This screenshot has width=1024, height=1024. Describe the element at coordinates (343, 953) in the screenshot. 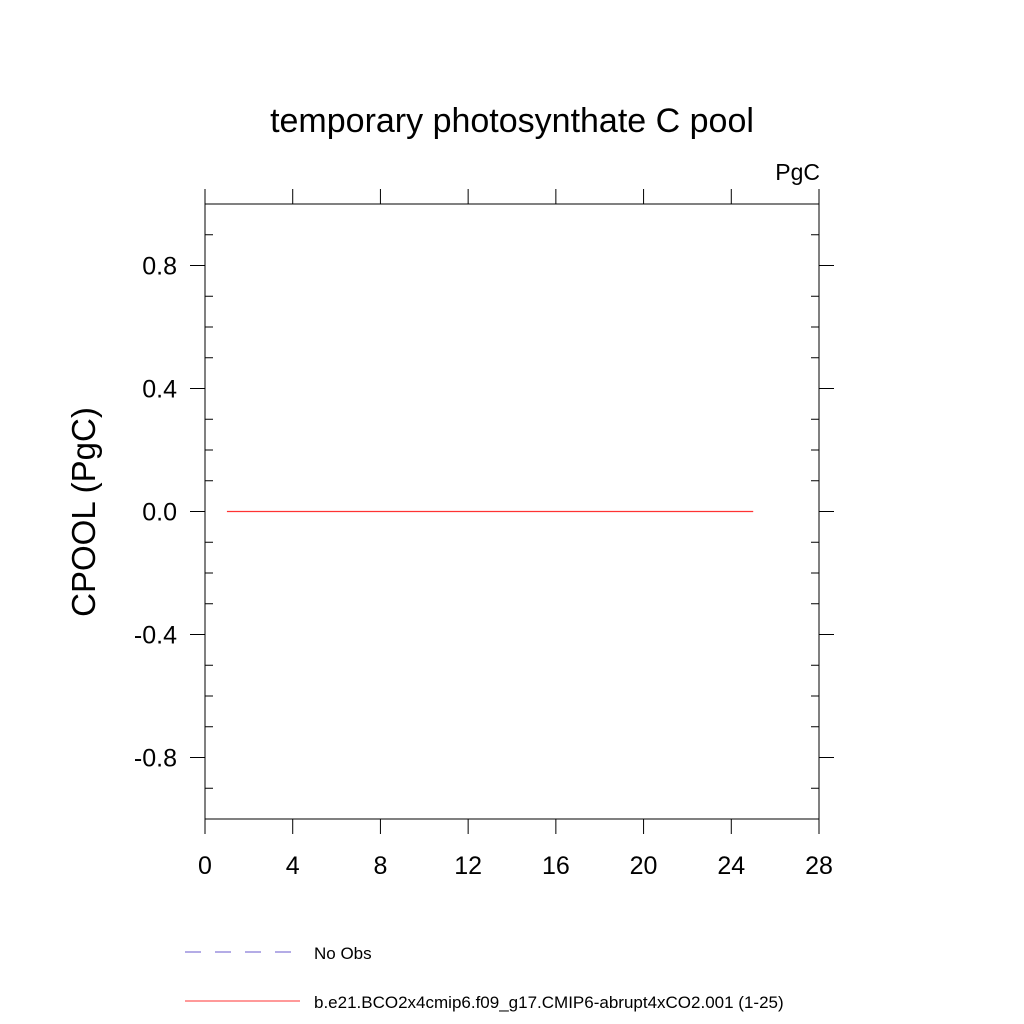

I see `legend-label-0: No Obs` at that location.